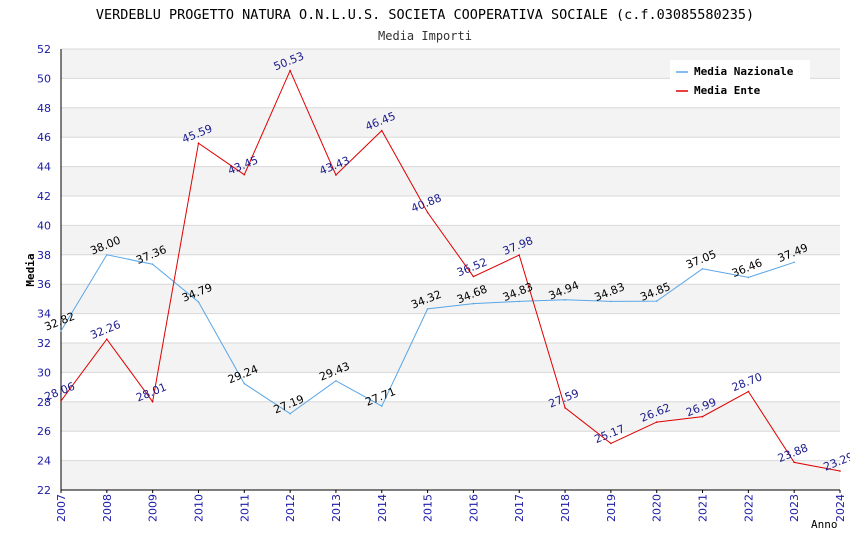  What do you see at coordinates (565, 508) in the screenshot?
I see `x-tick-label: 2018` at bounding box center [565, 508].